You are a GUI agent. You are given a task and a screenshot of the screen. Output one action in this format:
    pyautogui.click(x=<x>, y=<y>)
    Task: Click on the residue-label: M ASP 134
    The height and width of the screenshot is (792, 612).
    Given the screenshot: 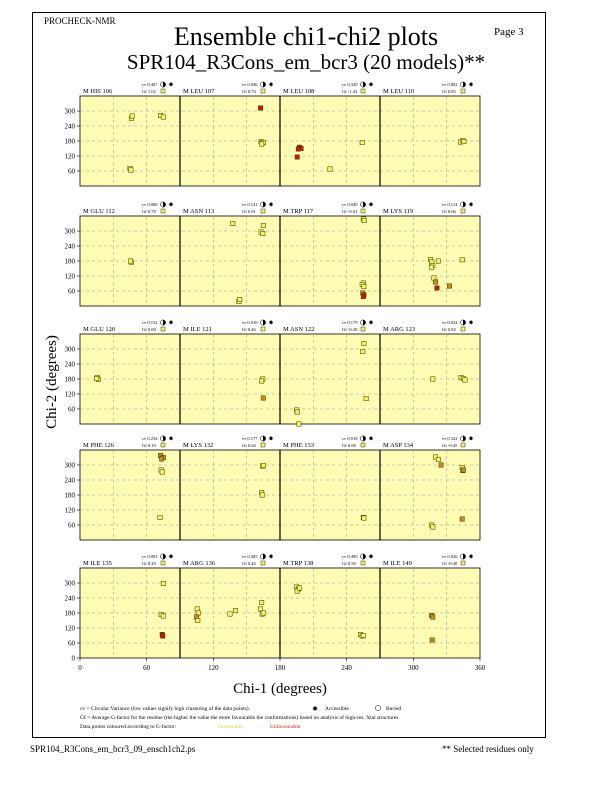 What is the action you would take?
    pyautogui.click(x=398, y=445)
    